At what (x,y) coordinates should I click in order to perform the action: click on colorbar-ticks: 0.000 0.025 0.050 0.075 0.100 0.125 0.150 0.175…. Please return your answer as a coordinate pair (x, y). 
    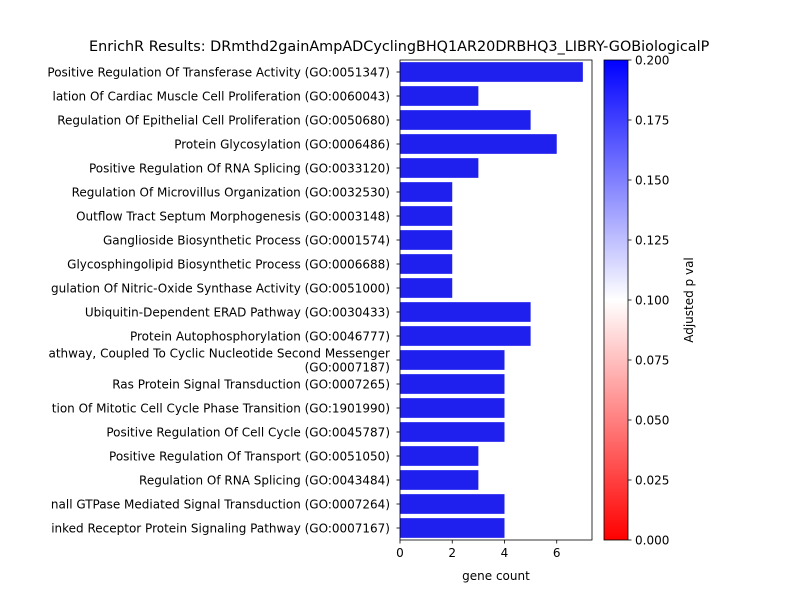
    Looking at the image, I should click on (648, 300).